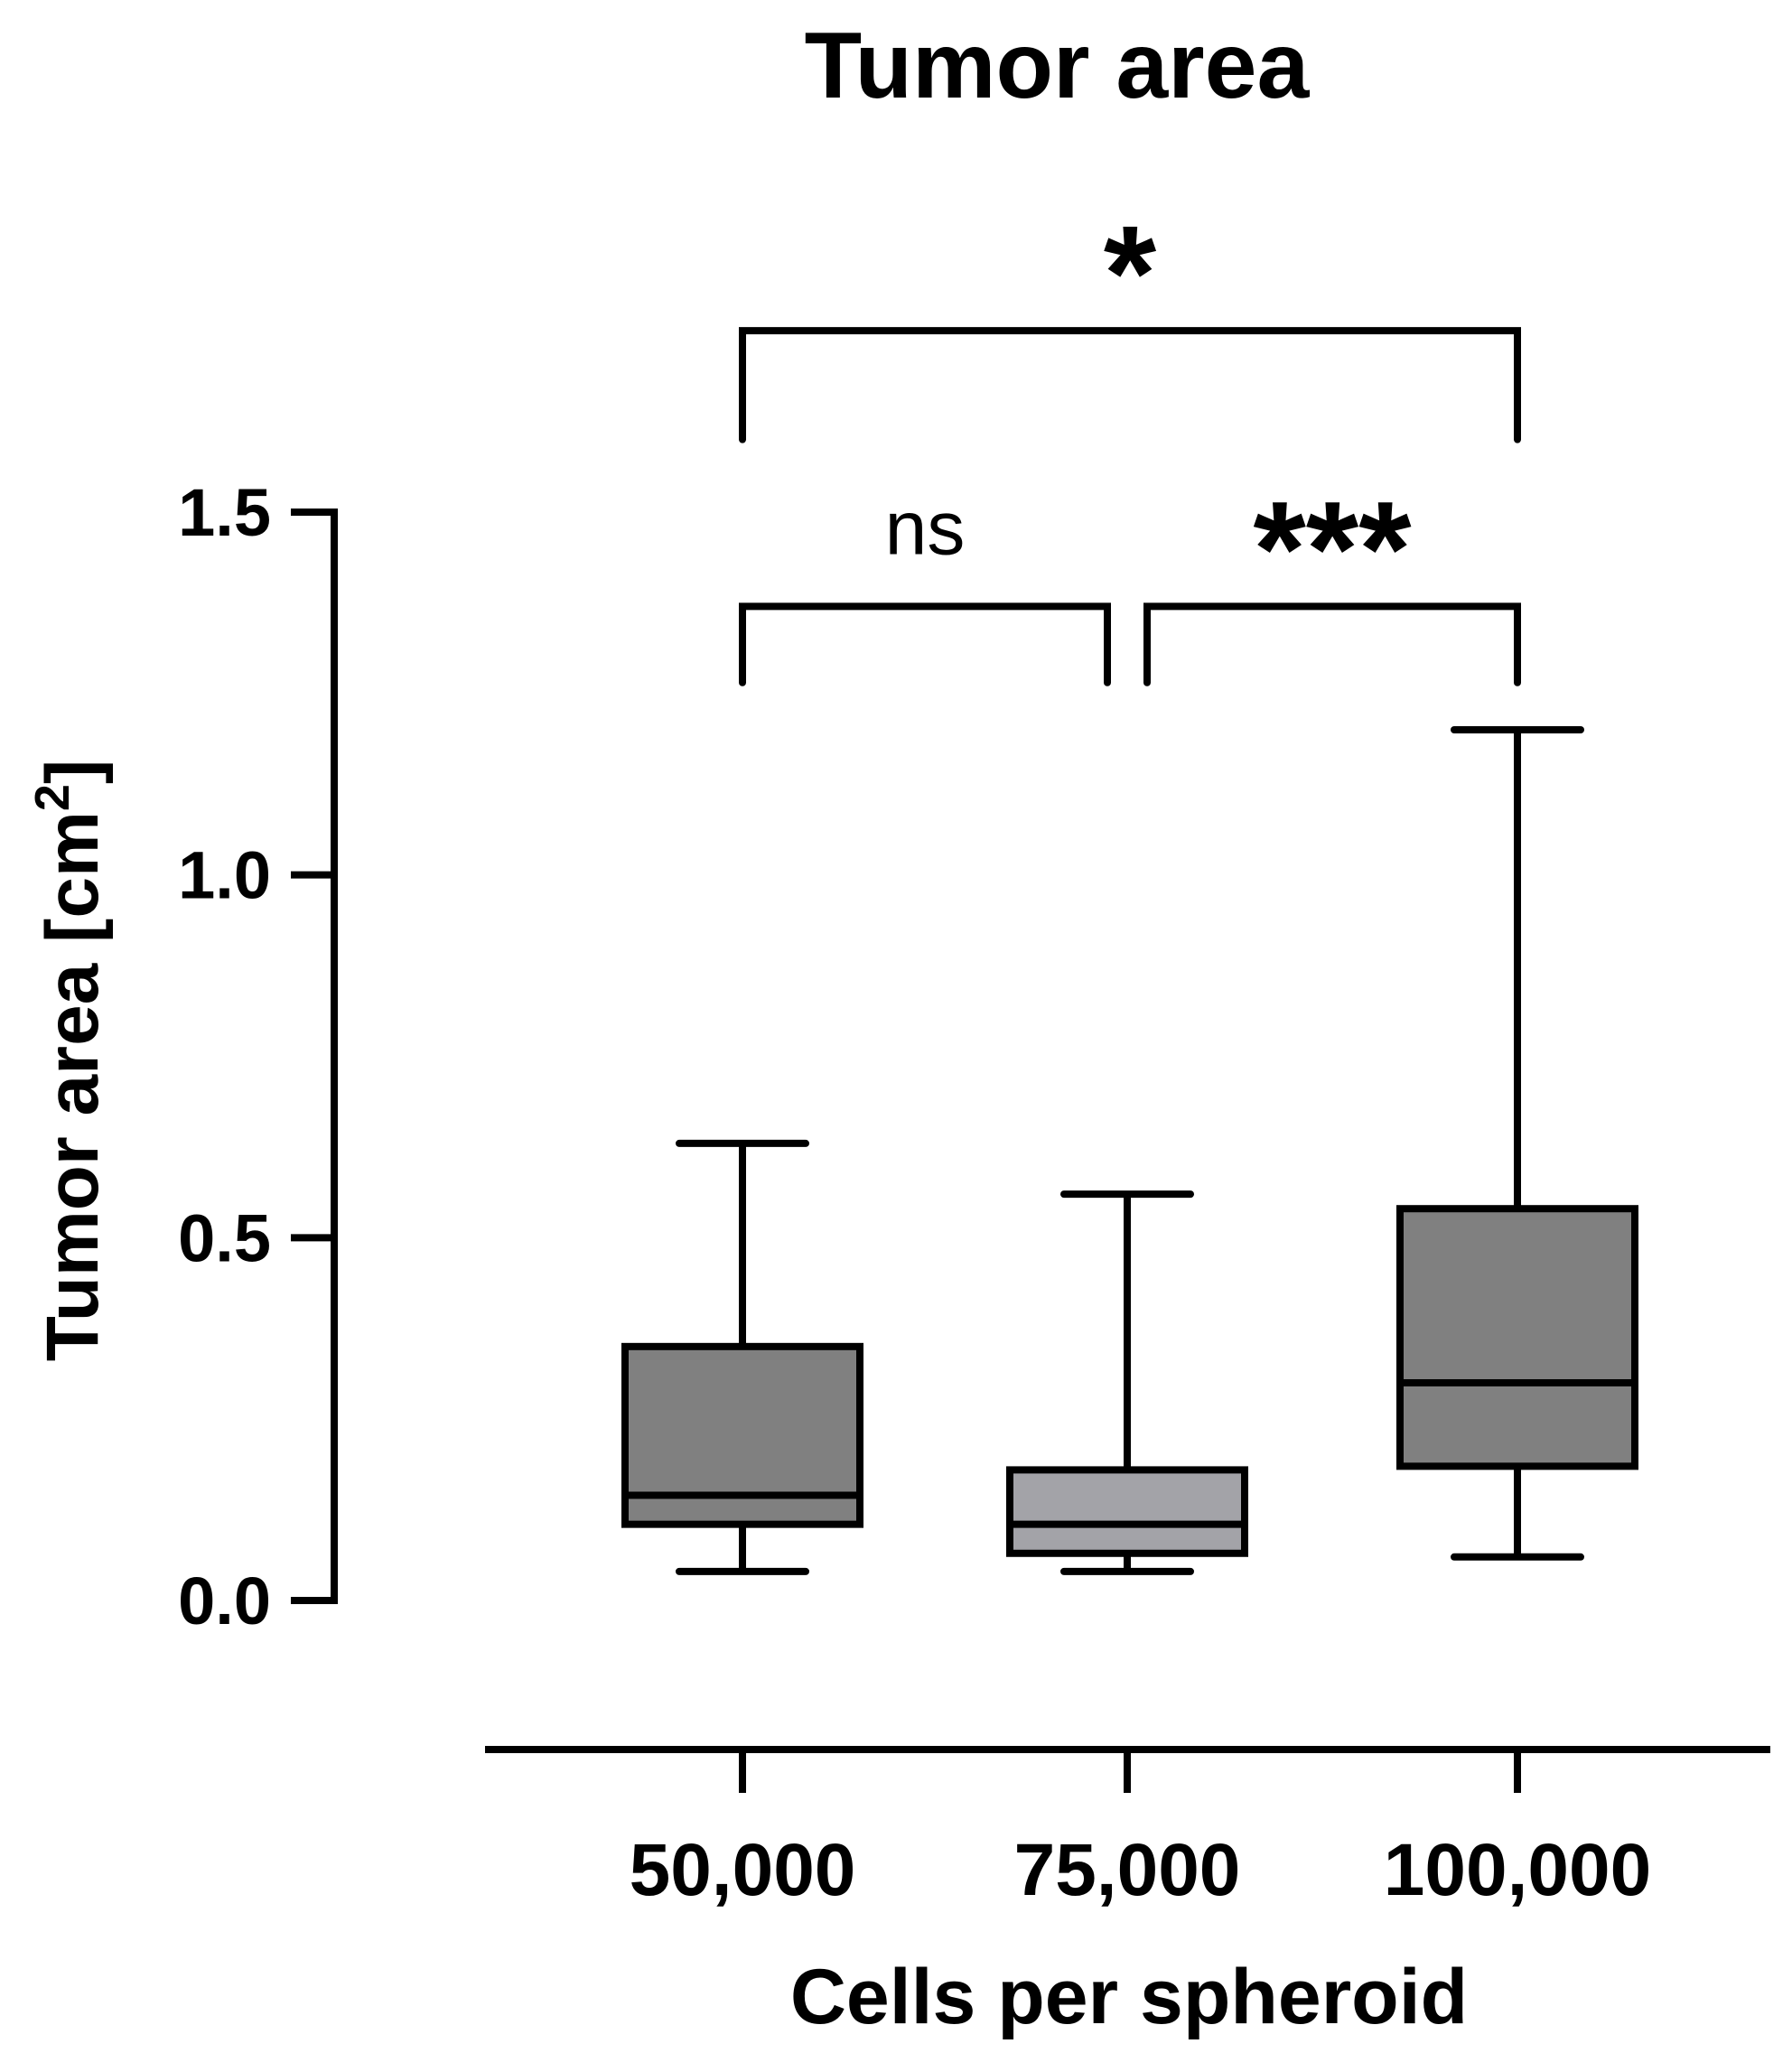 This screenshot has height=2053, width=1792. Describe the element at coordinates (1127, 1870) in the screenshot. I see `x-tick-label: 75,000` at that location.